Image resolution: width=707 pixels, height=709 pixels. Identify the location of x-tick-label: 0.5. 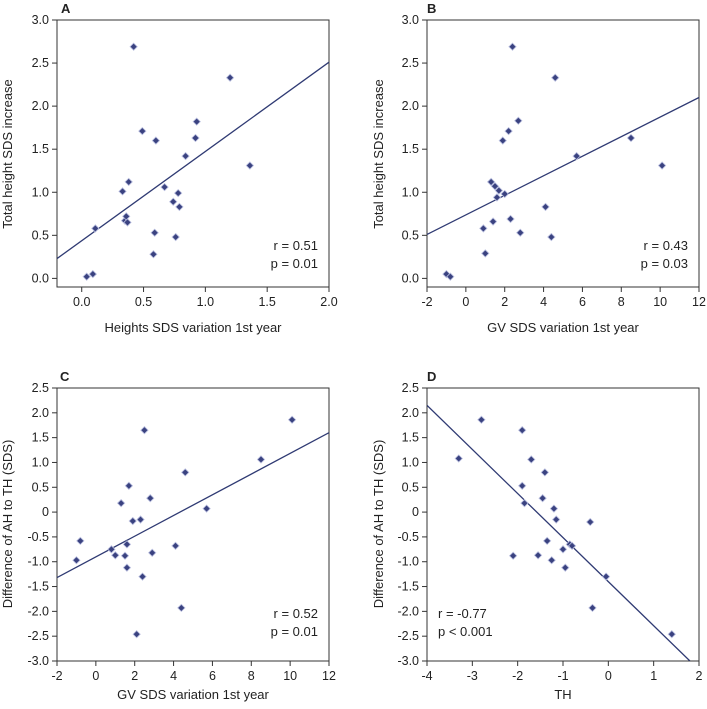
(143, 302).